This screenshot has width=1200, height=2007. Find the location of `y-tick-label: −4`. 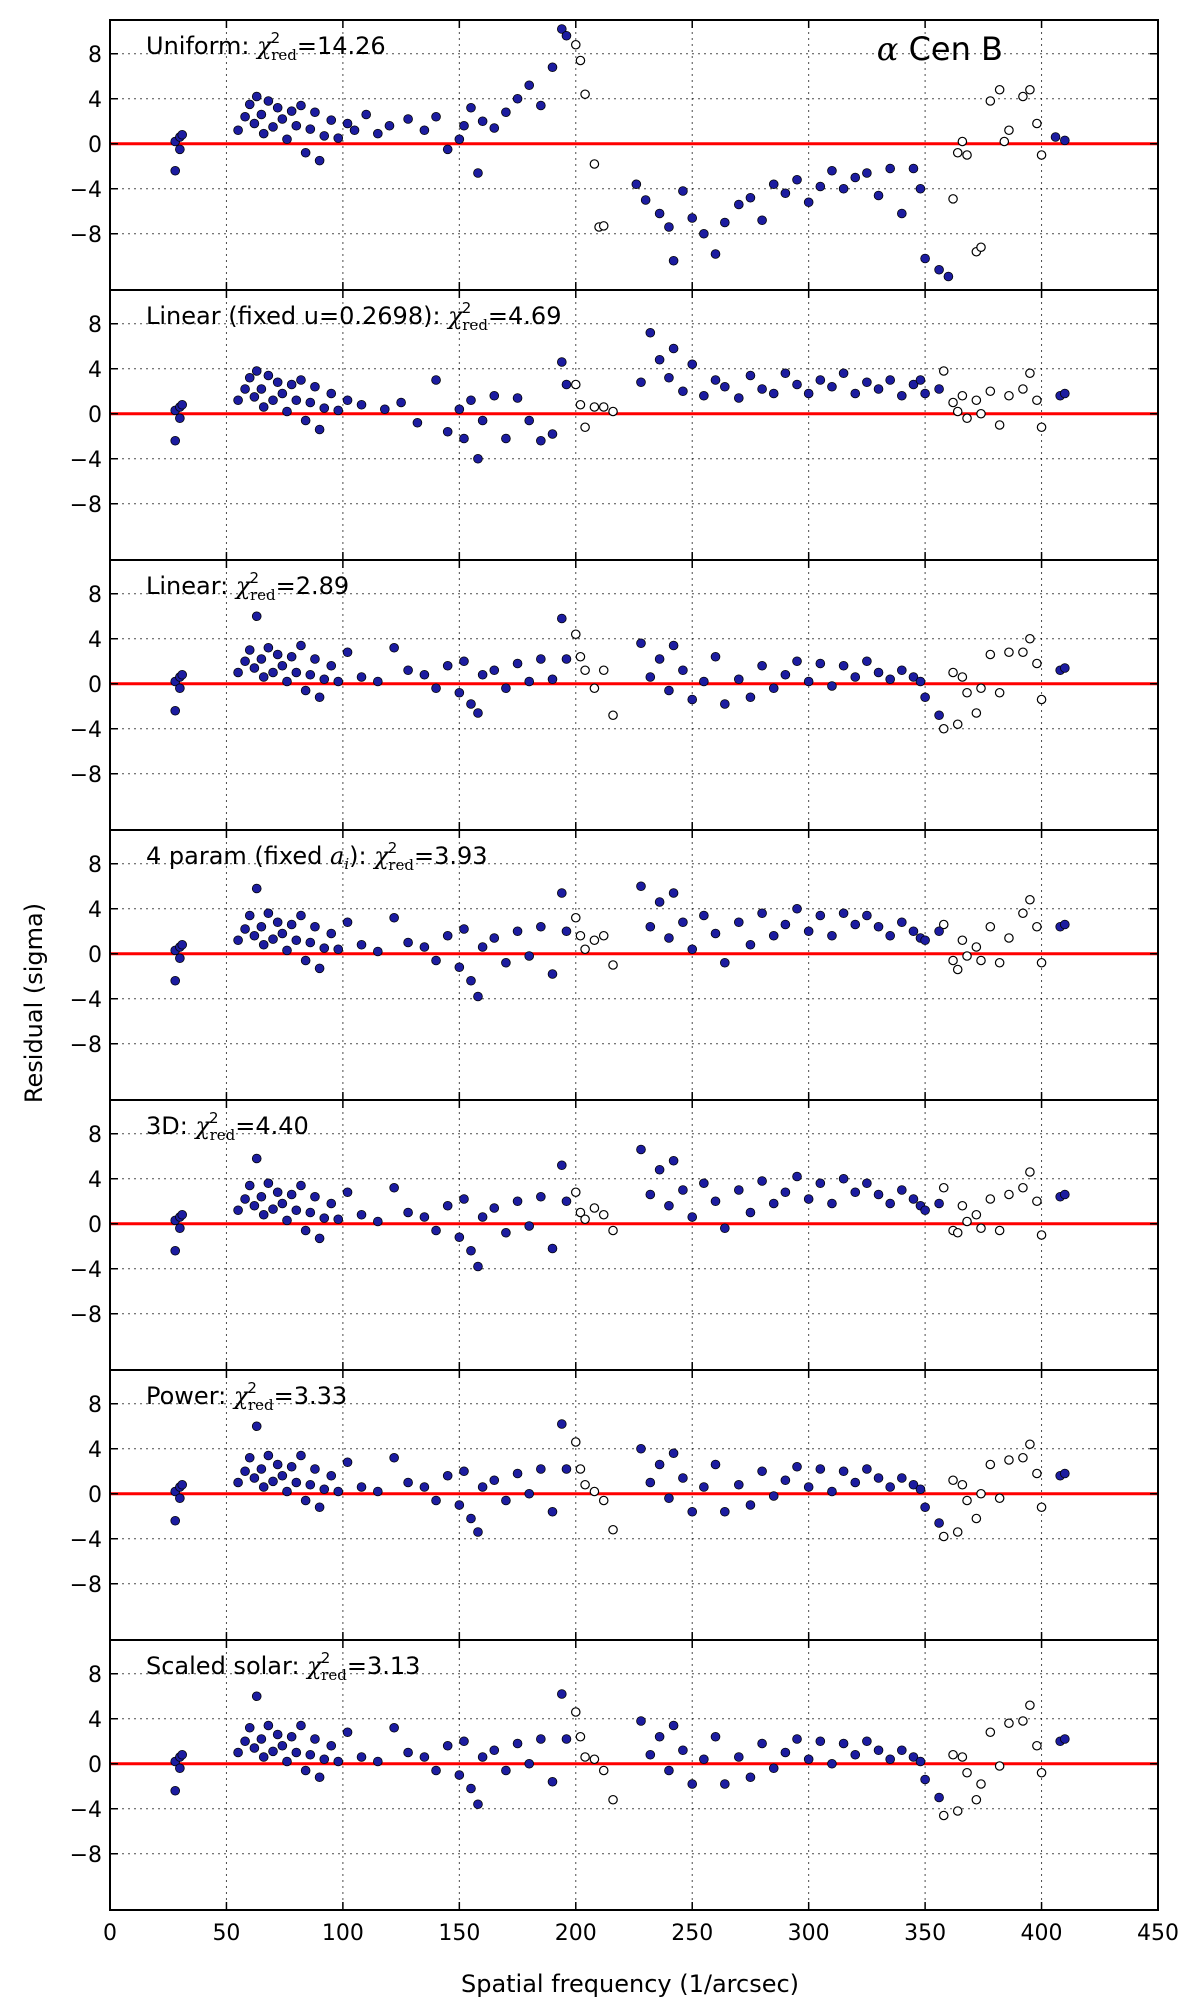

y-tick-label: −4 is located at coordinates (86, 1000).